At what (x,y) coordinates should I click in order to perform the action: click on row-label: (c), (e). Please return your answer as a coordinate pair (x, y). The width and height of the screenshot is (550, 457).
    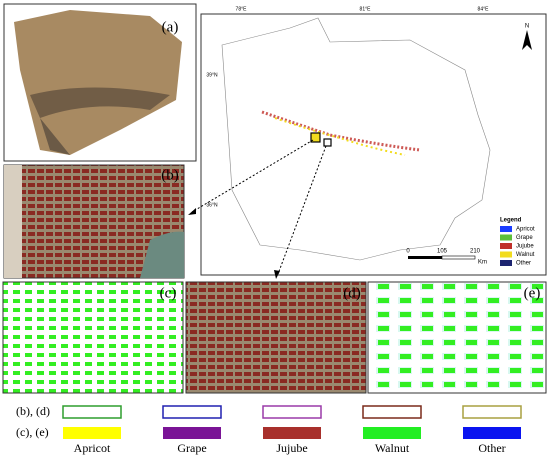
    Looking at the image, I should click on (32, 432).